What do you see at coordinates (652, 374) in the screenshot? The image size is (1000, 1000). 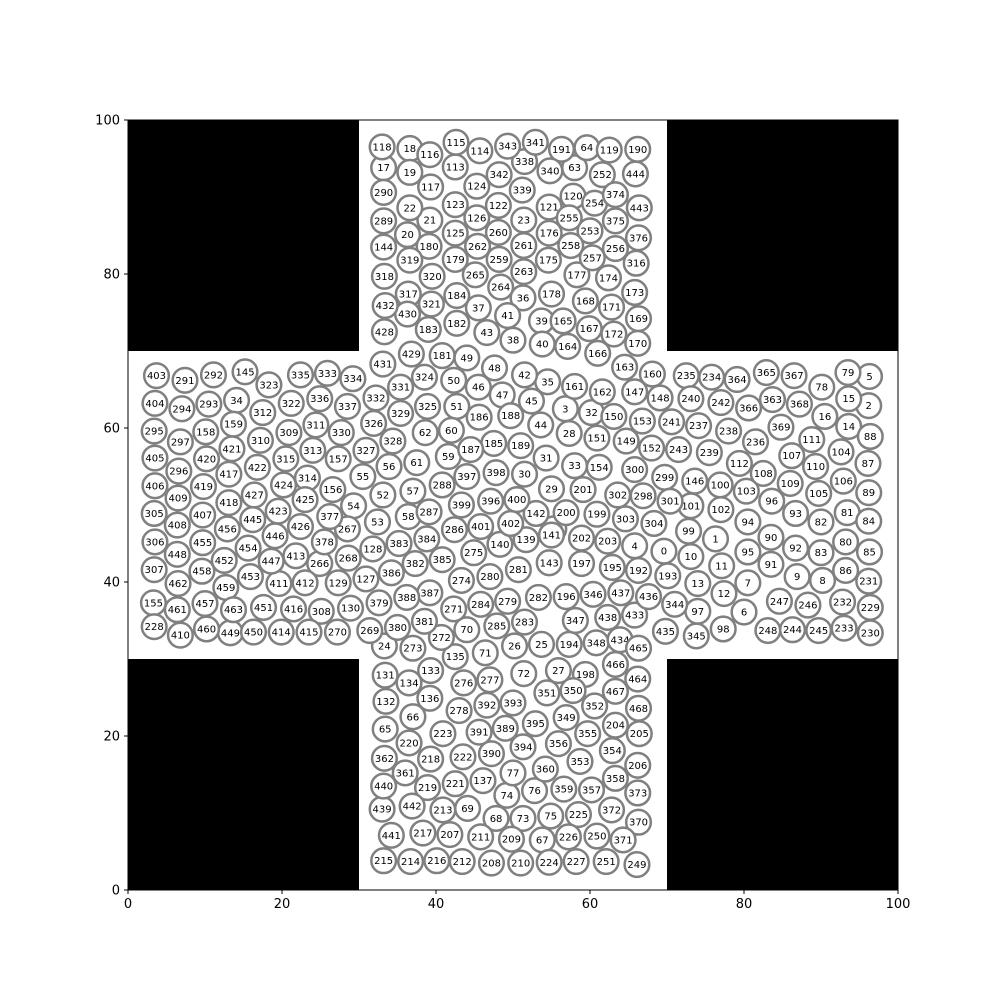 I see `circle-marker: 160` at bounding box center [652, 374].